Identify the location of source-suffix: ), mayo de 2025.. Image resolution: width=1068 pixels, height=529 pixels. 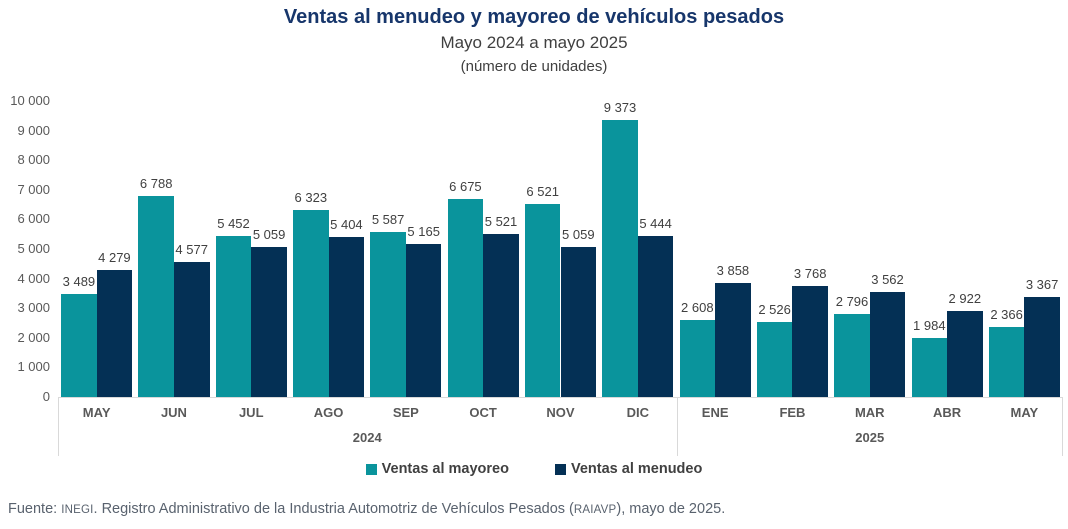
(671, 509).